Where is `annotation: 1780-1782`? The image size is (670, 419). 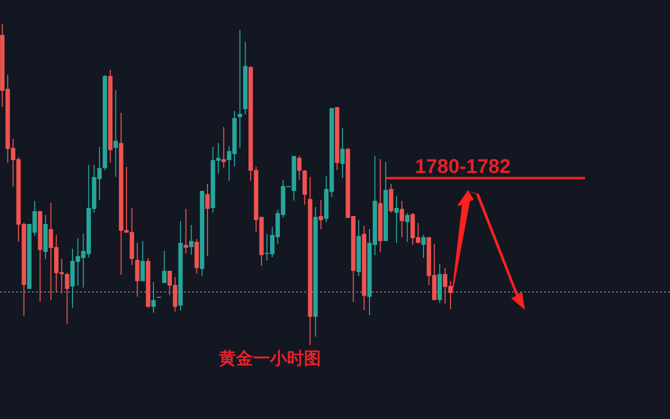 annotation: 1780-1782 is located at coordinates (463, 167).